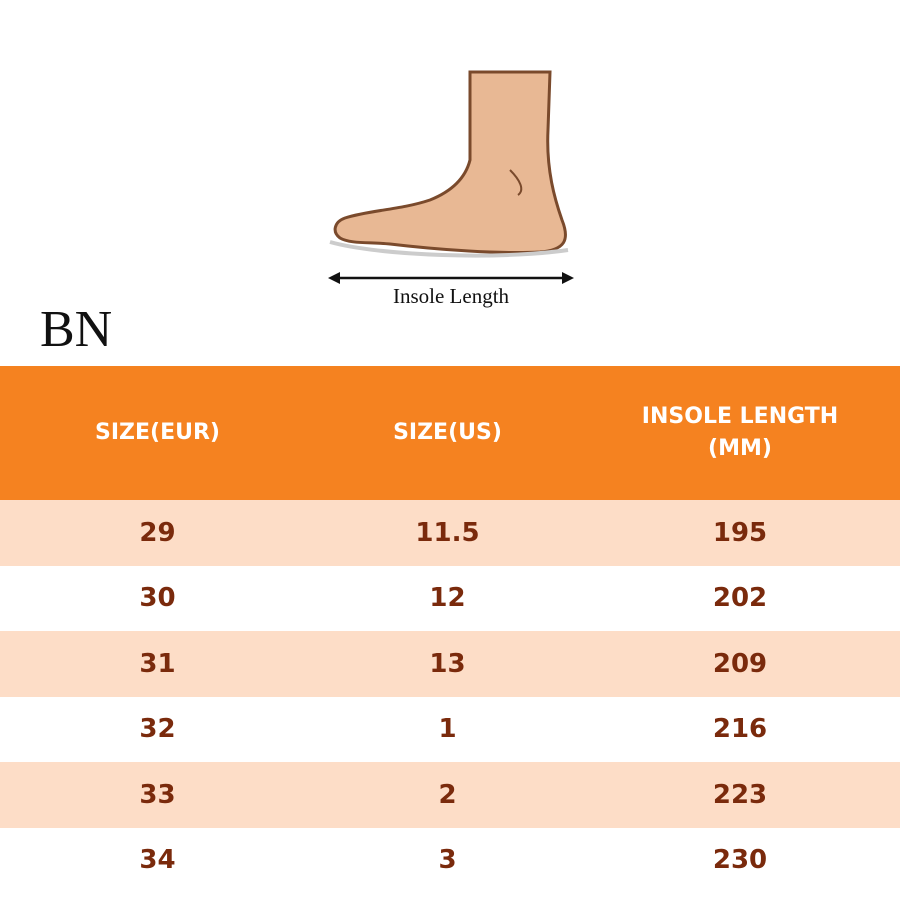  Describe the element at coordinates (157, 794) in the screenshot. I see `table-cell: 33` at that location.